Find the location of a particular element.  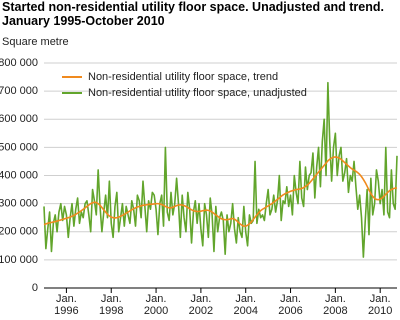

y-tick-label: 500 000 is located at coordinates (19, 147).